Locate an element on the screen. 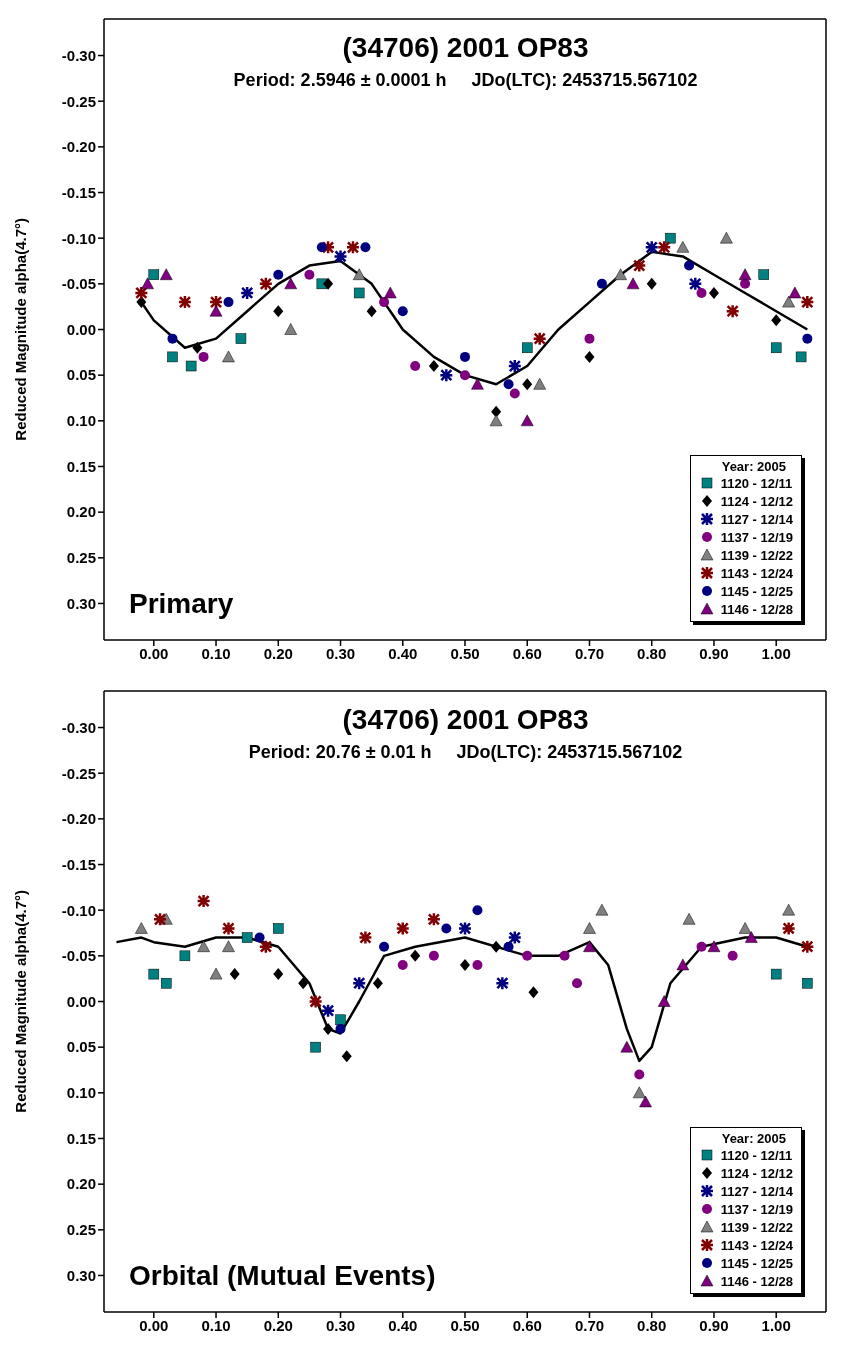 This screenshot has width=865, height=1361. y-tick-label: 0.15 is located at coordinates (81, 466).